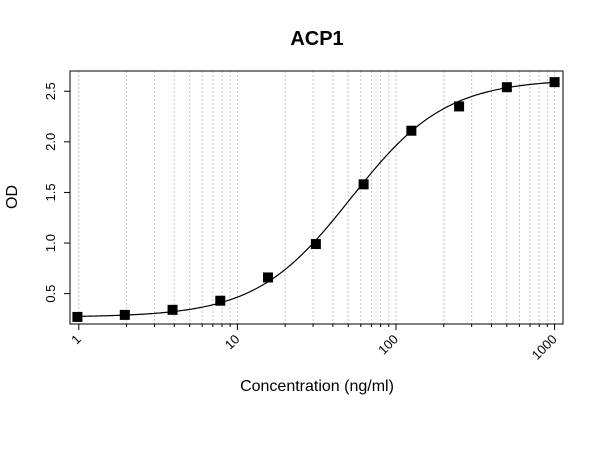 This screenshot has width=600, height=450. What do you see at coordinates (50, 91) in the screenshot?
I see `y-tick-label: 2.5` at bounding box center [50, 91].